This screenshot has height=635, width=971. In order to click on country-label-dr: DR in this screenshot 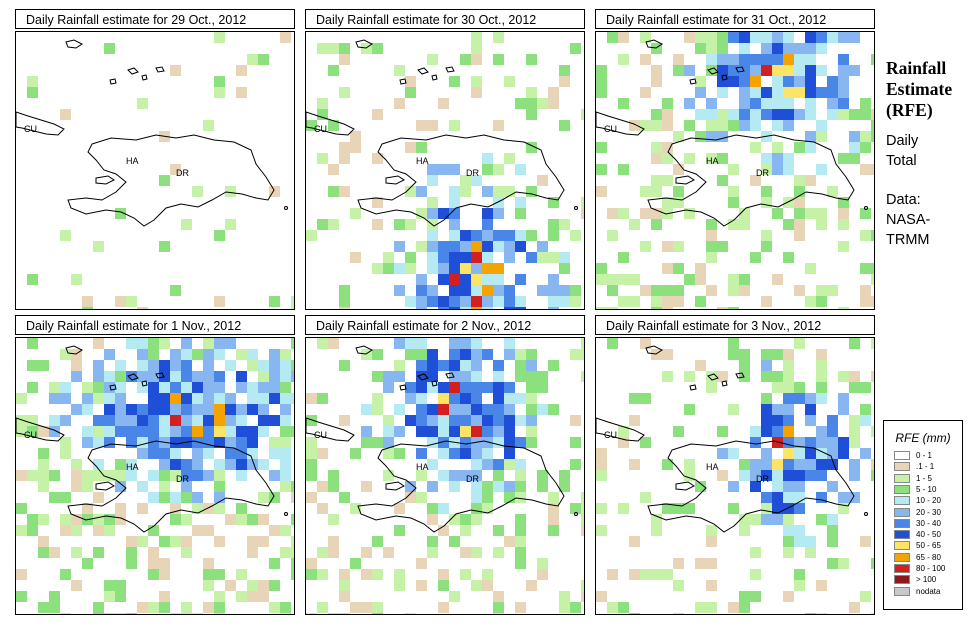, I will do `click(472, 173)`.